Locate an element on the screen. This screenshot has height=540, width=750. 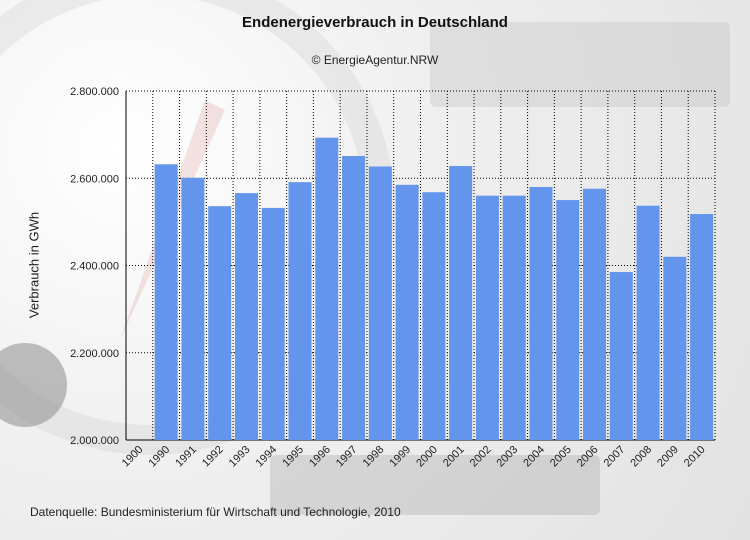
bar-1990 is located at coordinates (166, 302).